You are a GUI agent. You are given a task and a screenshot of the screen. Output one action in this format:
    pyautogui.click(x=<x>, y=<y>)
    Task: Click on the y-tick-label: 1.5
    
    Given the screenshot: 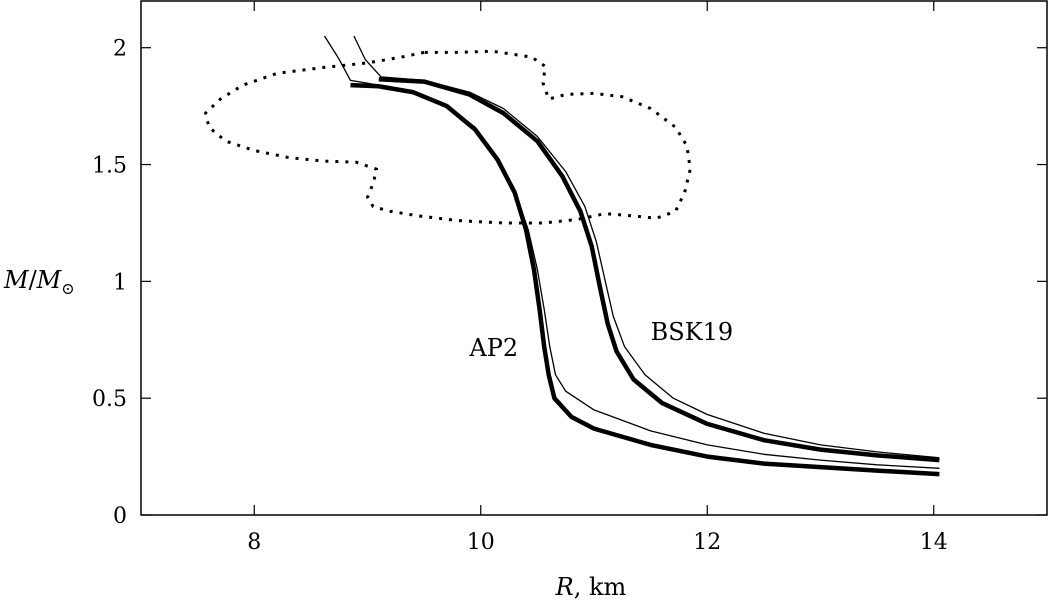 What is the action you would take?
    pyautogui.click(x=109, y=166)
    